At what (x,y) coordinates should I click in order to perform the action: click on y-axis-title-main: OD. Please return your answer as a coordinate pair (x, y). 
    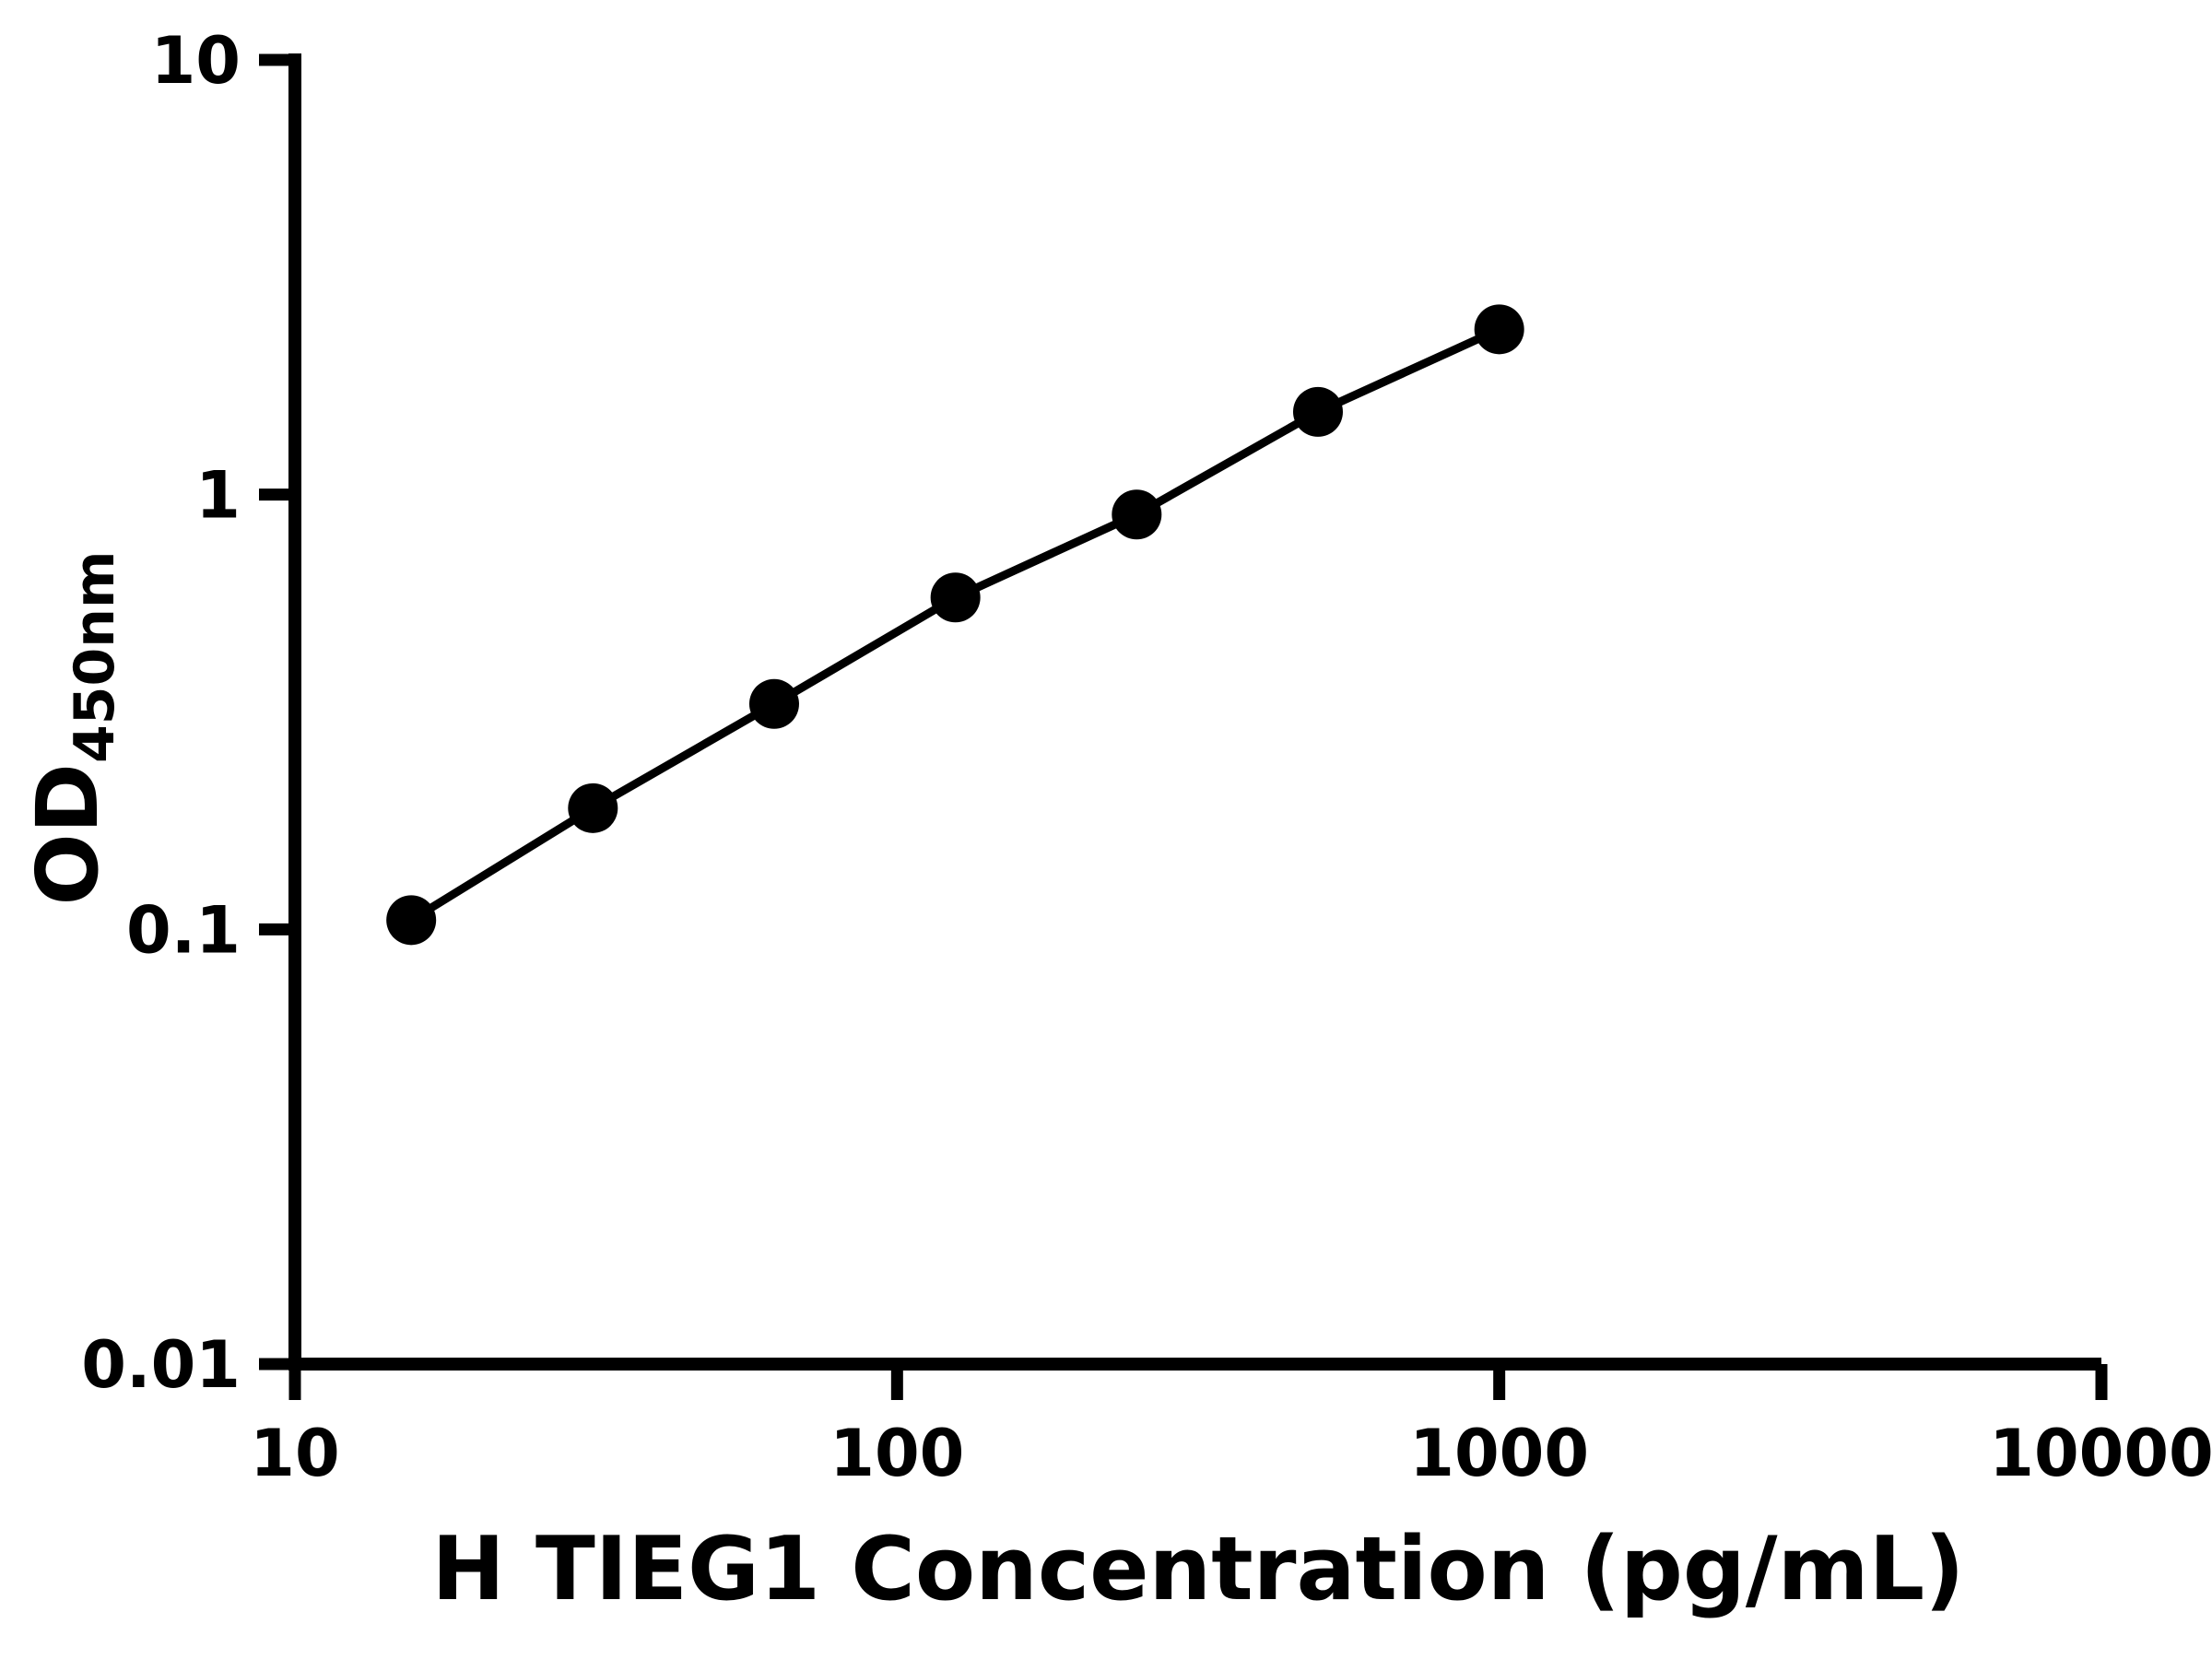
    Looking at the image, I should click on (67, 834).